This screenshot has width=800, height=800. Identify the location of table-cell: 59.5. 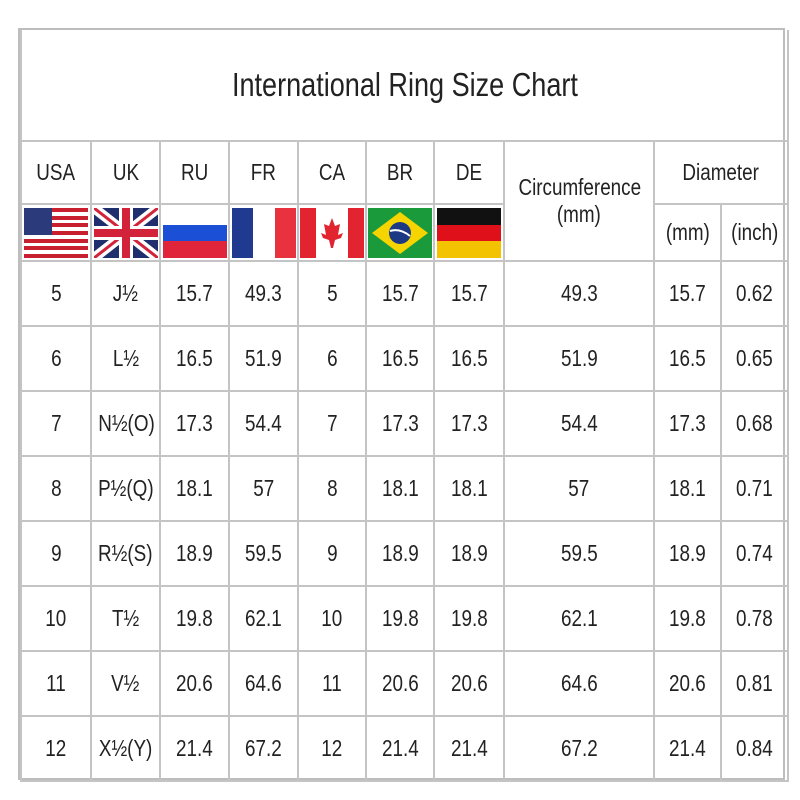
(579, 553).